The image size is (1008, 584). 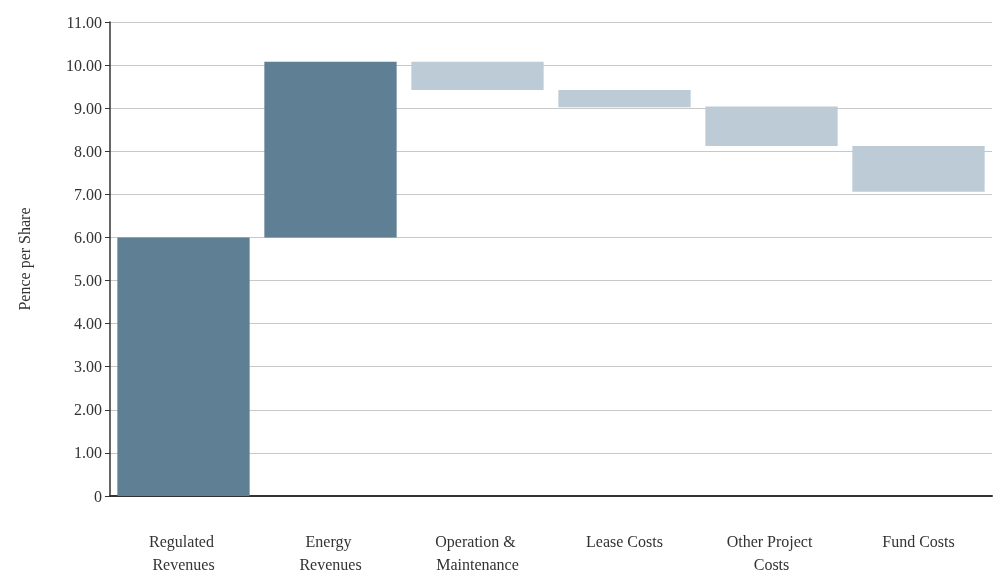 I want to click on x-tick-label: Regulated Revenues, so click(x=183, y=553).